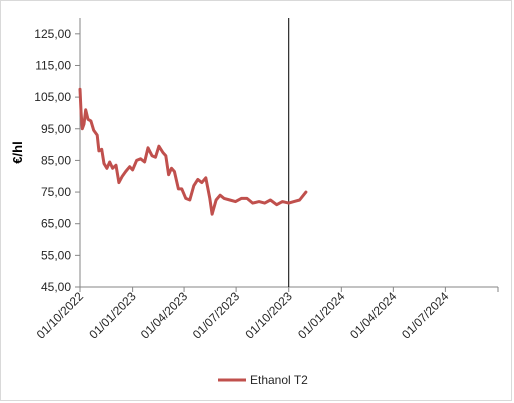  What do you see at coordinates (56, 192) in the screenshot?
I see `y-tick-label: 75,00` at bounding box center [56, 192].